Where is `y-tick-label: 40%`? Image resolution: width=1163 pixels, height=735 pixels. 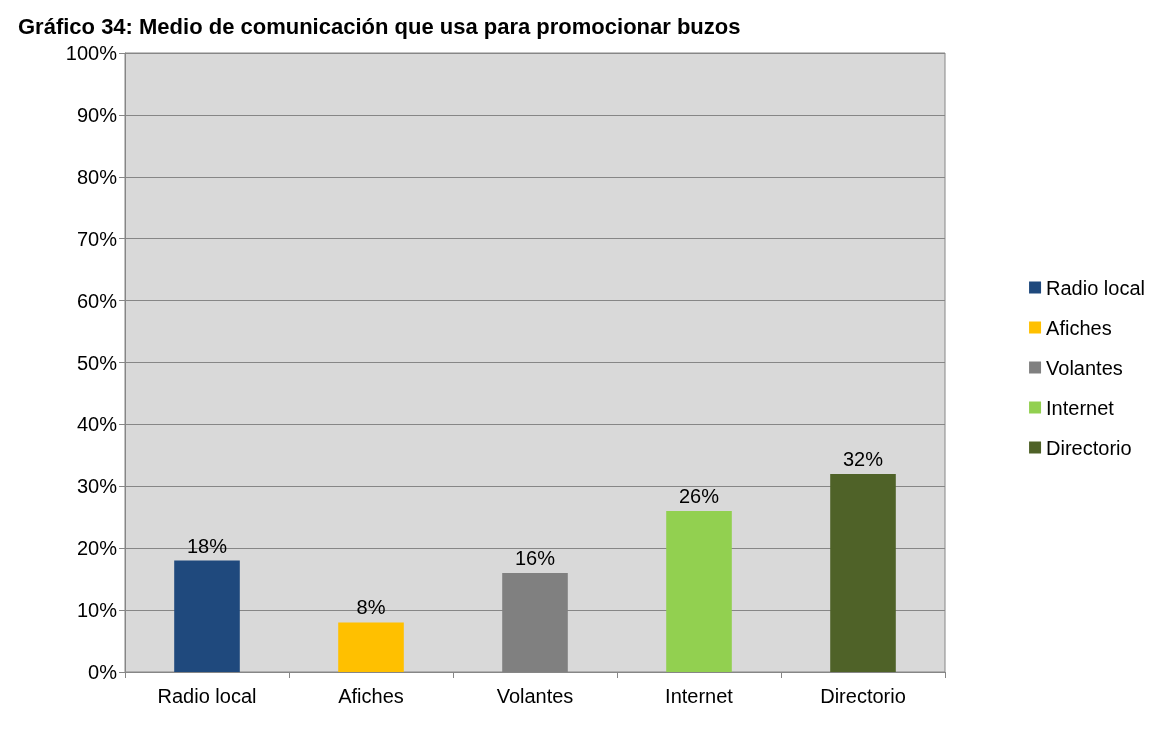
y-tick-label: 40% is located at coordinates (97, 424).